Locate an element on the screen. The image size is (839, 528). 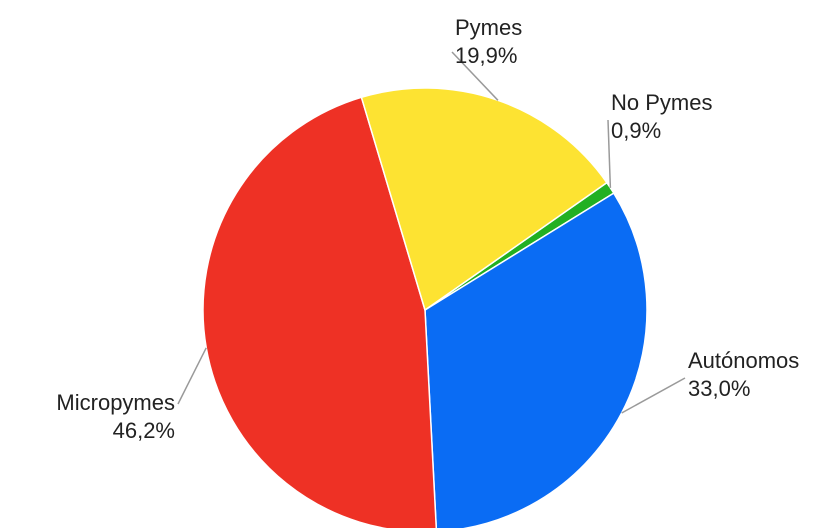
leader-line-micropymes is located at coordinates (192, 376).